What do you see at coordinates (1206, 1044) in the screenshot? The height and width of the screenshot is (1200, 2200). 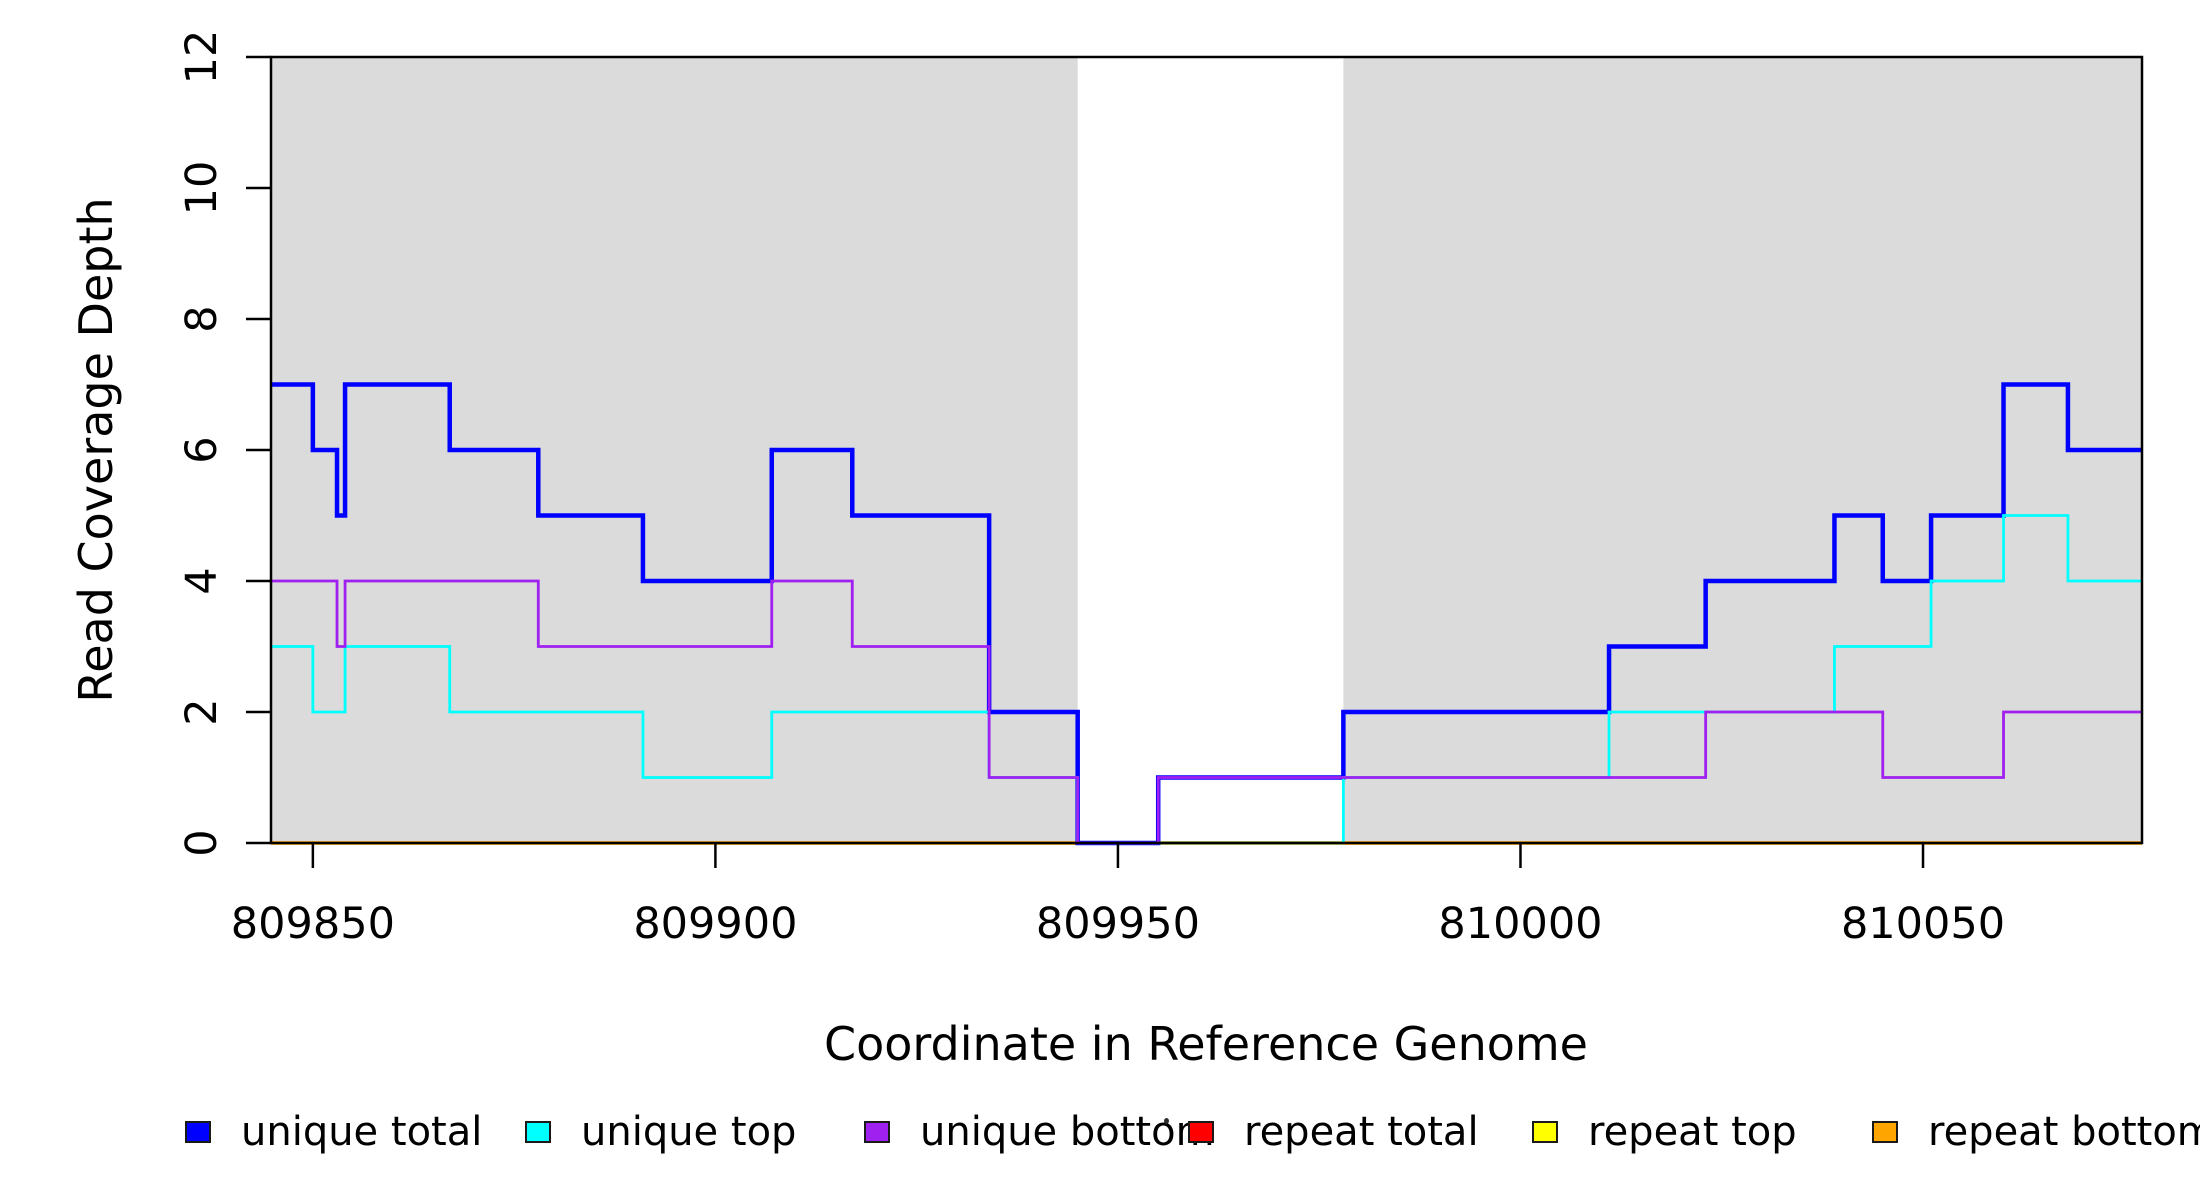 I see `x-axis-title: Coordinate in Reference Genome` at bounding box center [1206, 1044].